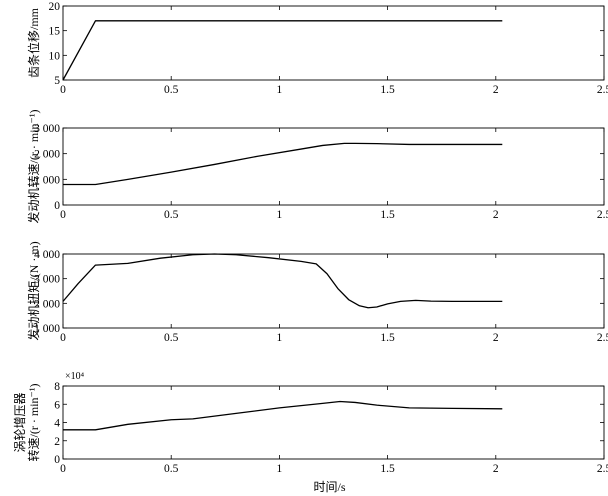 The image size is (608, 496). Describe the element at coordinates (55, 32) in the screenshot. I see `y-tick-label: 15` at that location.